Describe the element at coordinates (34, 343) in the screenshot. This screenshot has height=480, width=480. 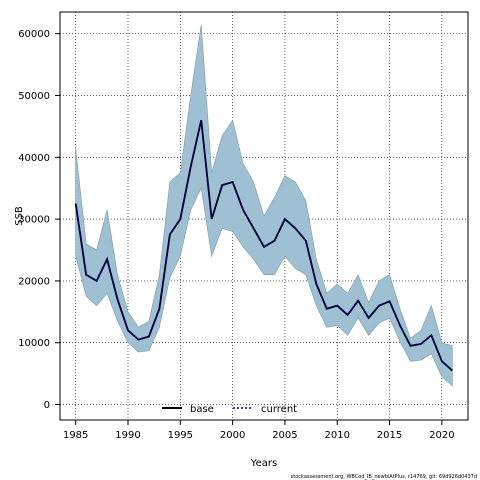
I see `y-tick-label: 10000` at that location.